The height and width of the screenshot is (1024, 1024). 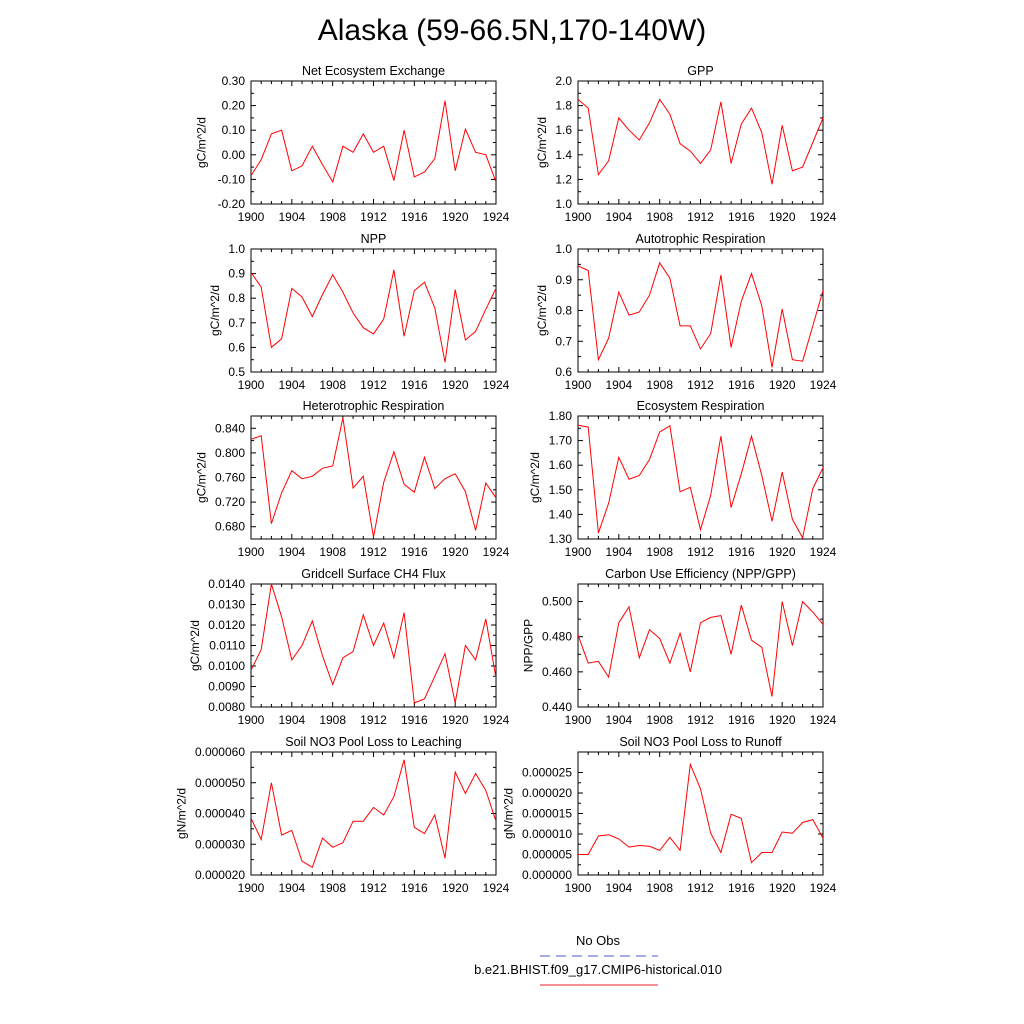 I want to click on y-tick-label: -0.10, so click(x=232, y=179).